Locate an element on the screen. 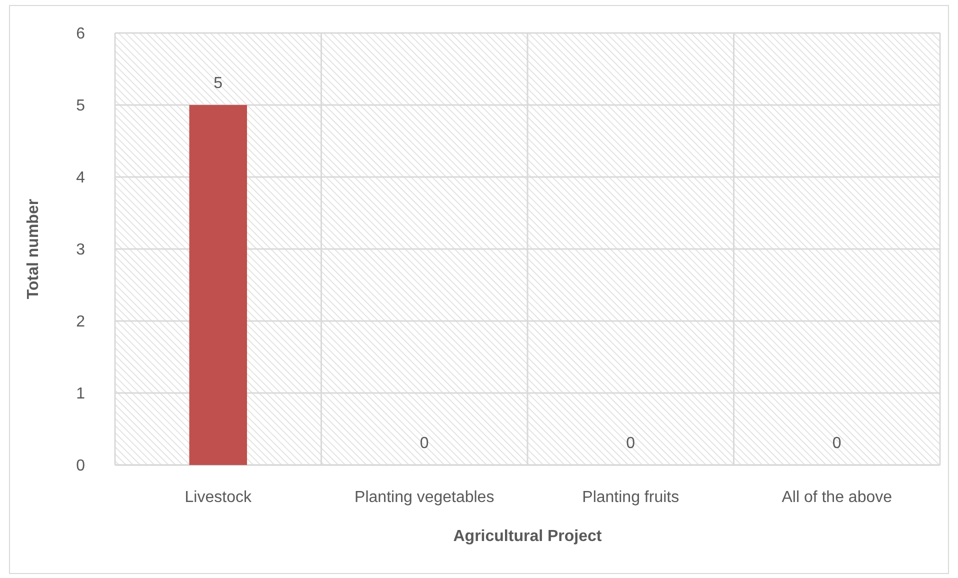  x-axis-title: Agricultural Project is located at coordinates (527, 536).